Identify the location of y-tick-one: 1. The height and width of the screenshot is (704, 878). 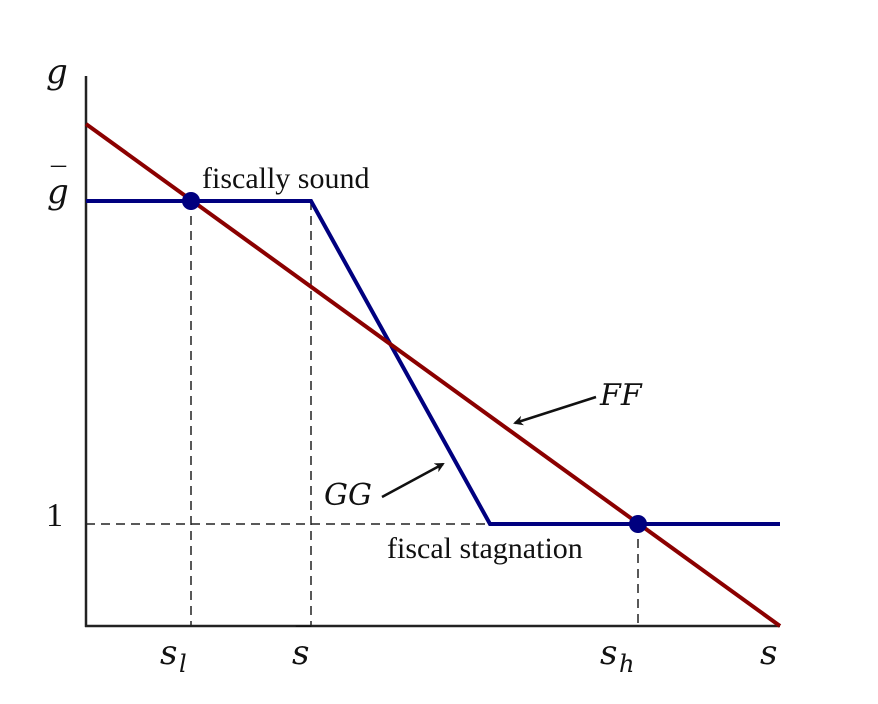
(54, 515).